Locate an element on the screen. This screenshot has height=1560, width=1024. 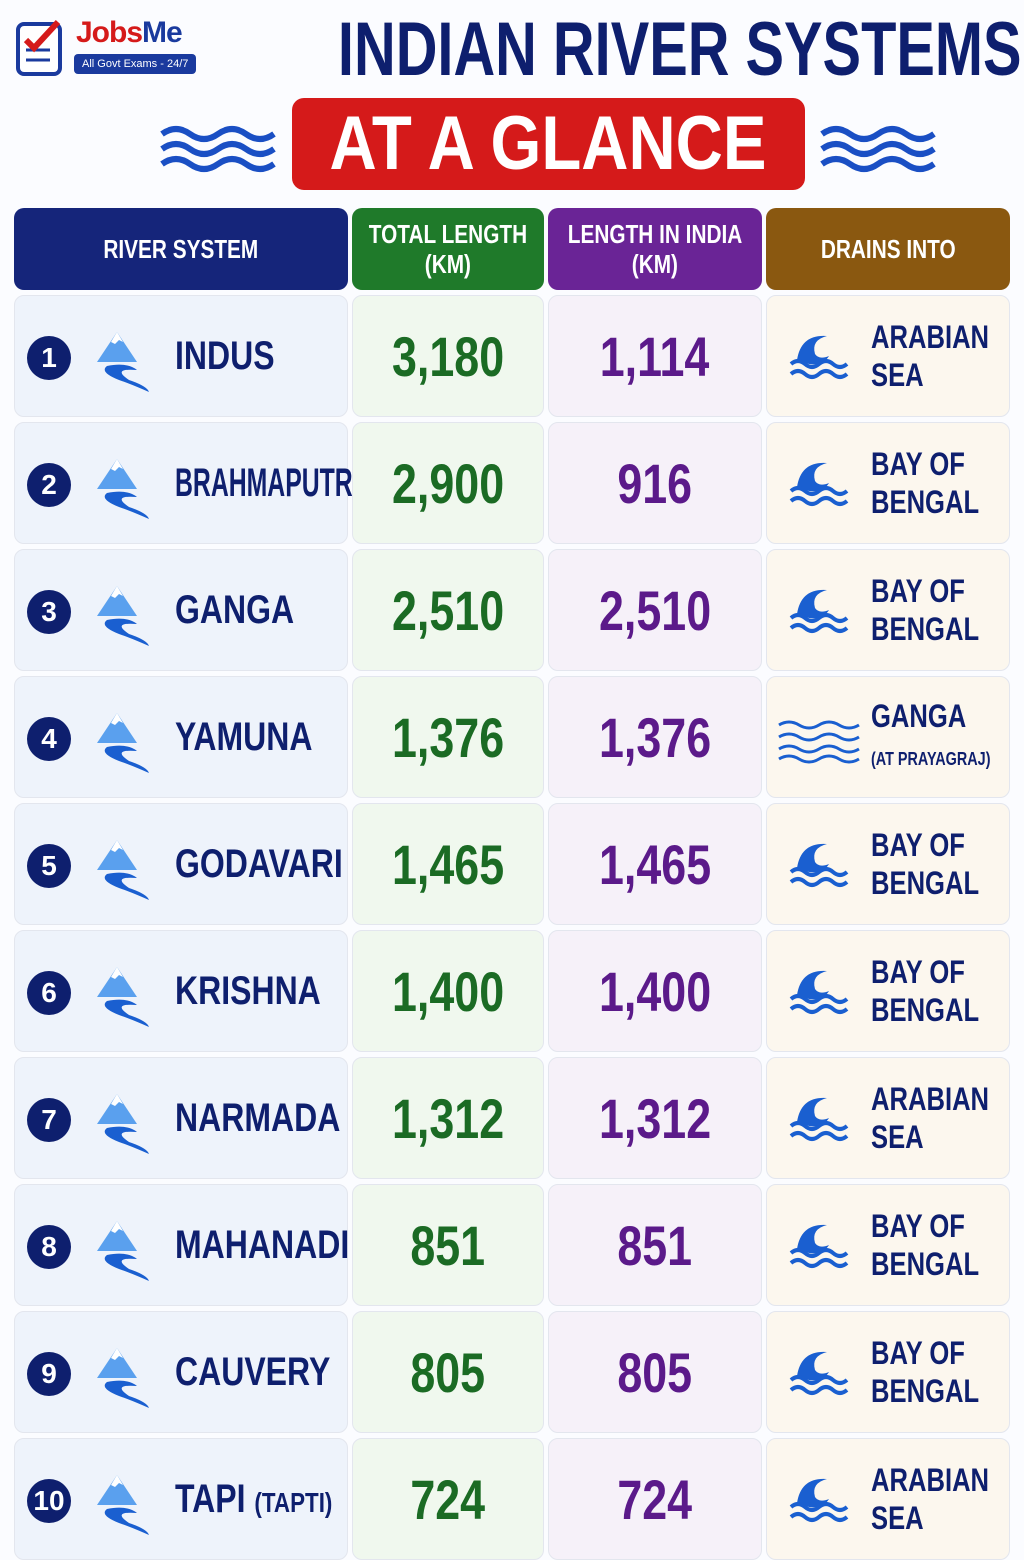
brand-second: Me is located at coordinates (162, 32).